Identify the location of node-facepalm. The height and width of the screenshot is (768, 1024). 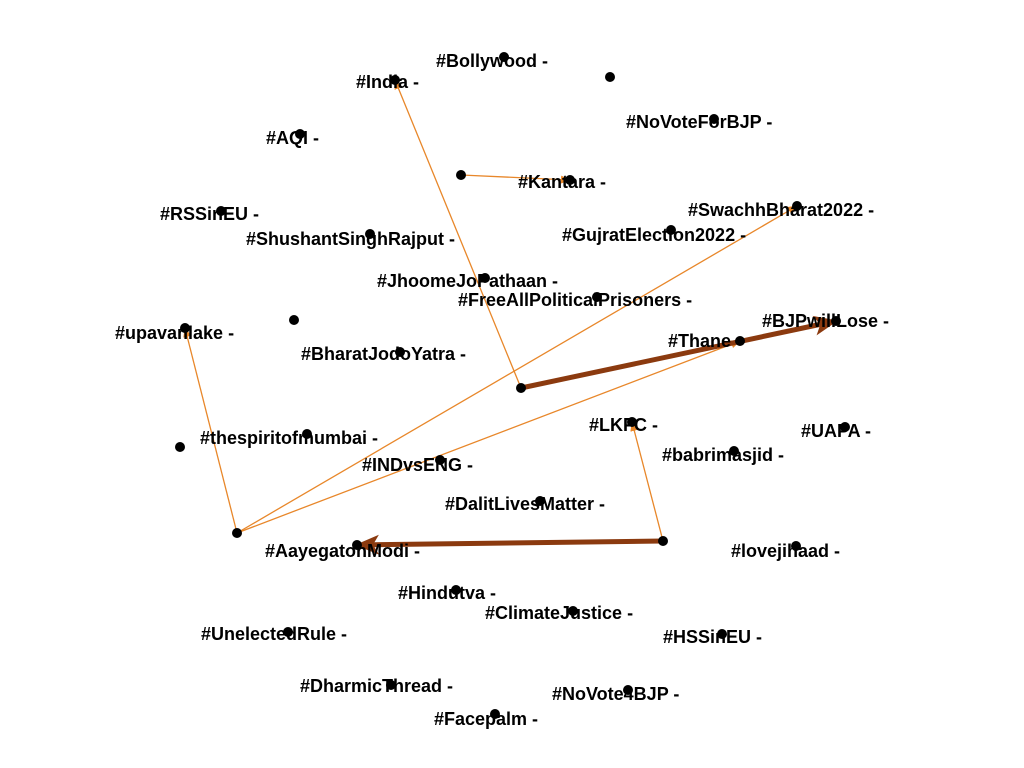
(495, 714).